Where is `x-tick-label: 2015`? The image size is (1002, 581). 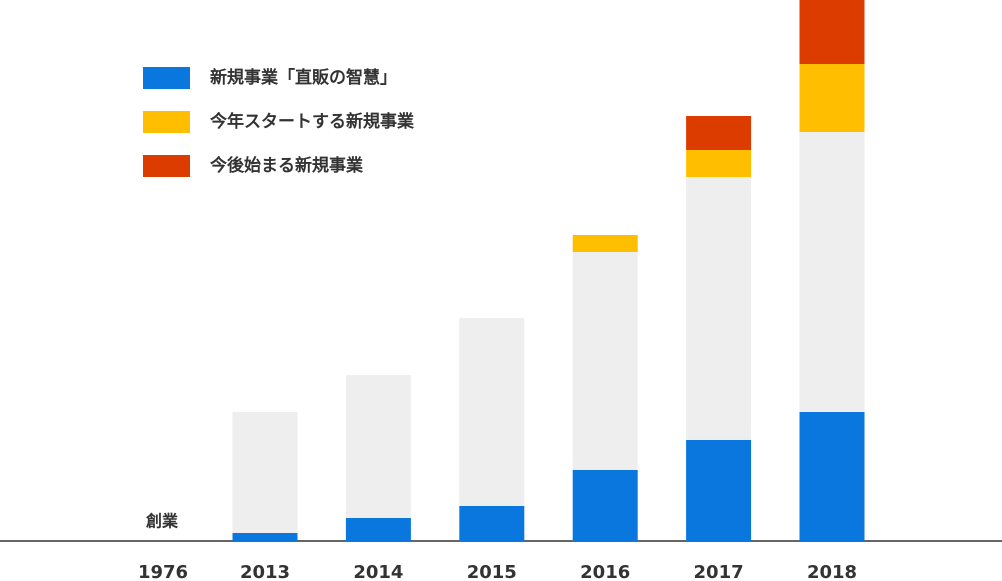
x-tick-label: 2015 is located at coordinates (492, 571).